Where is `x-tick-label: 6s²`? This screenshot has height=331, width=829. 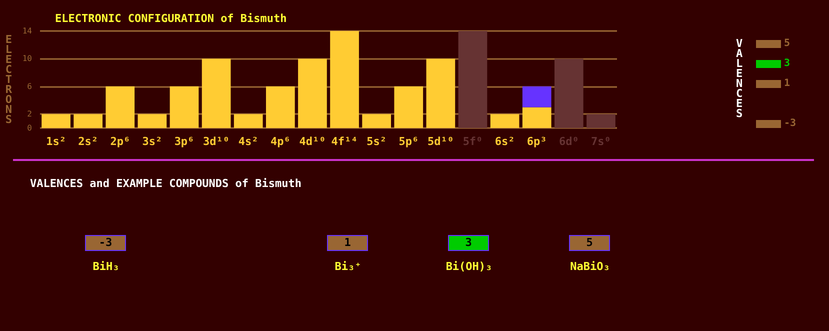
x-tick-label: 6s² is located at coordinates (504, 141).